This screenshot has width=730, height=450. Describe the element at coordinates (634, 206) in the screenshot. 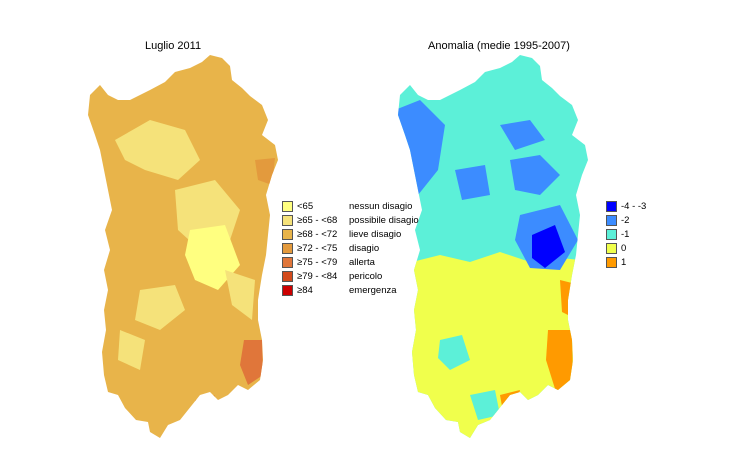

I see `legend-range: -4 - -3` at that location.